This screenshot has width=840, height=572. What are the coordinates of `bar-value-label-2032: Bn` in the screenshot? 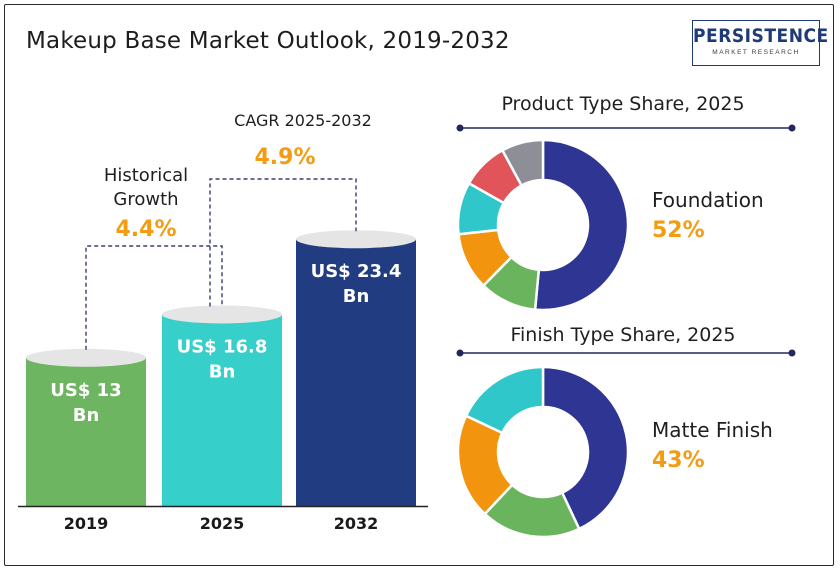 It's located at (356, 296).